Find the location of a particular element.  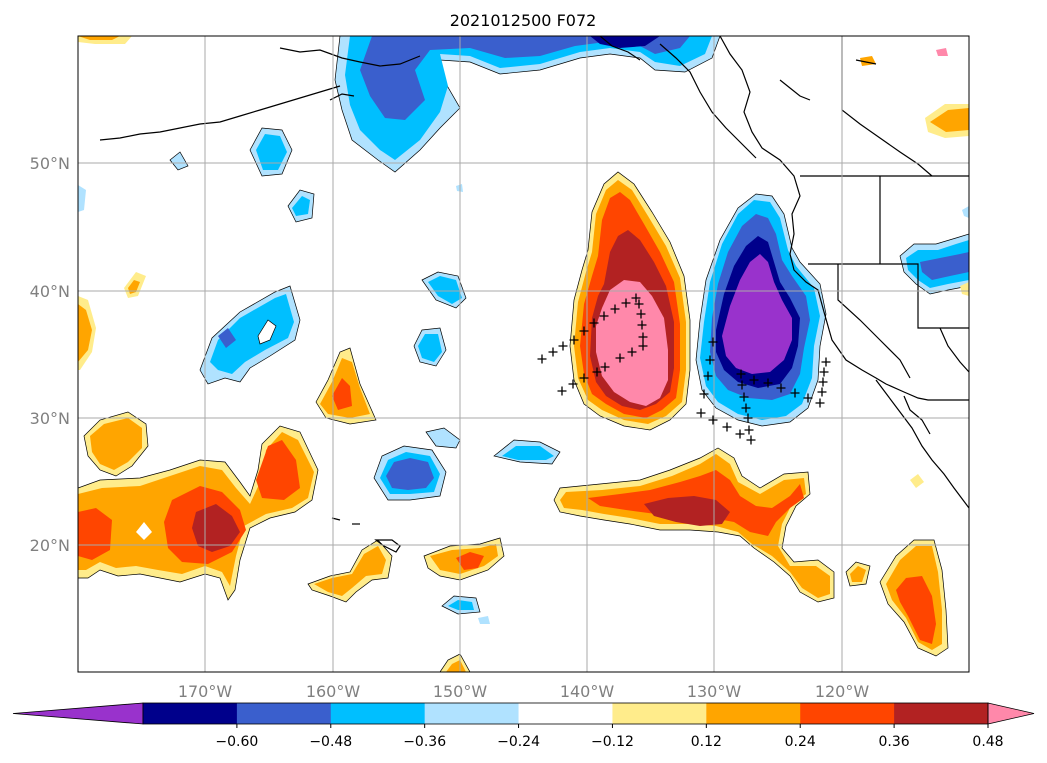

negative-anomaly-small-patch-1-inner is located at coordinates (271, 152).